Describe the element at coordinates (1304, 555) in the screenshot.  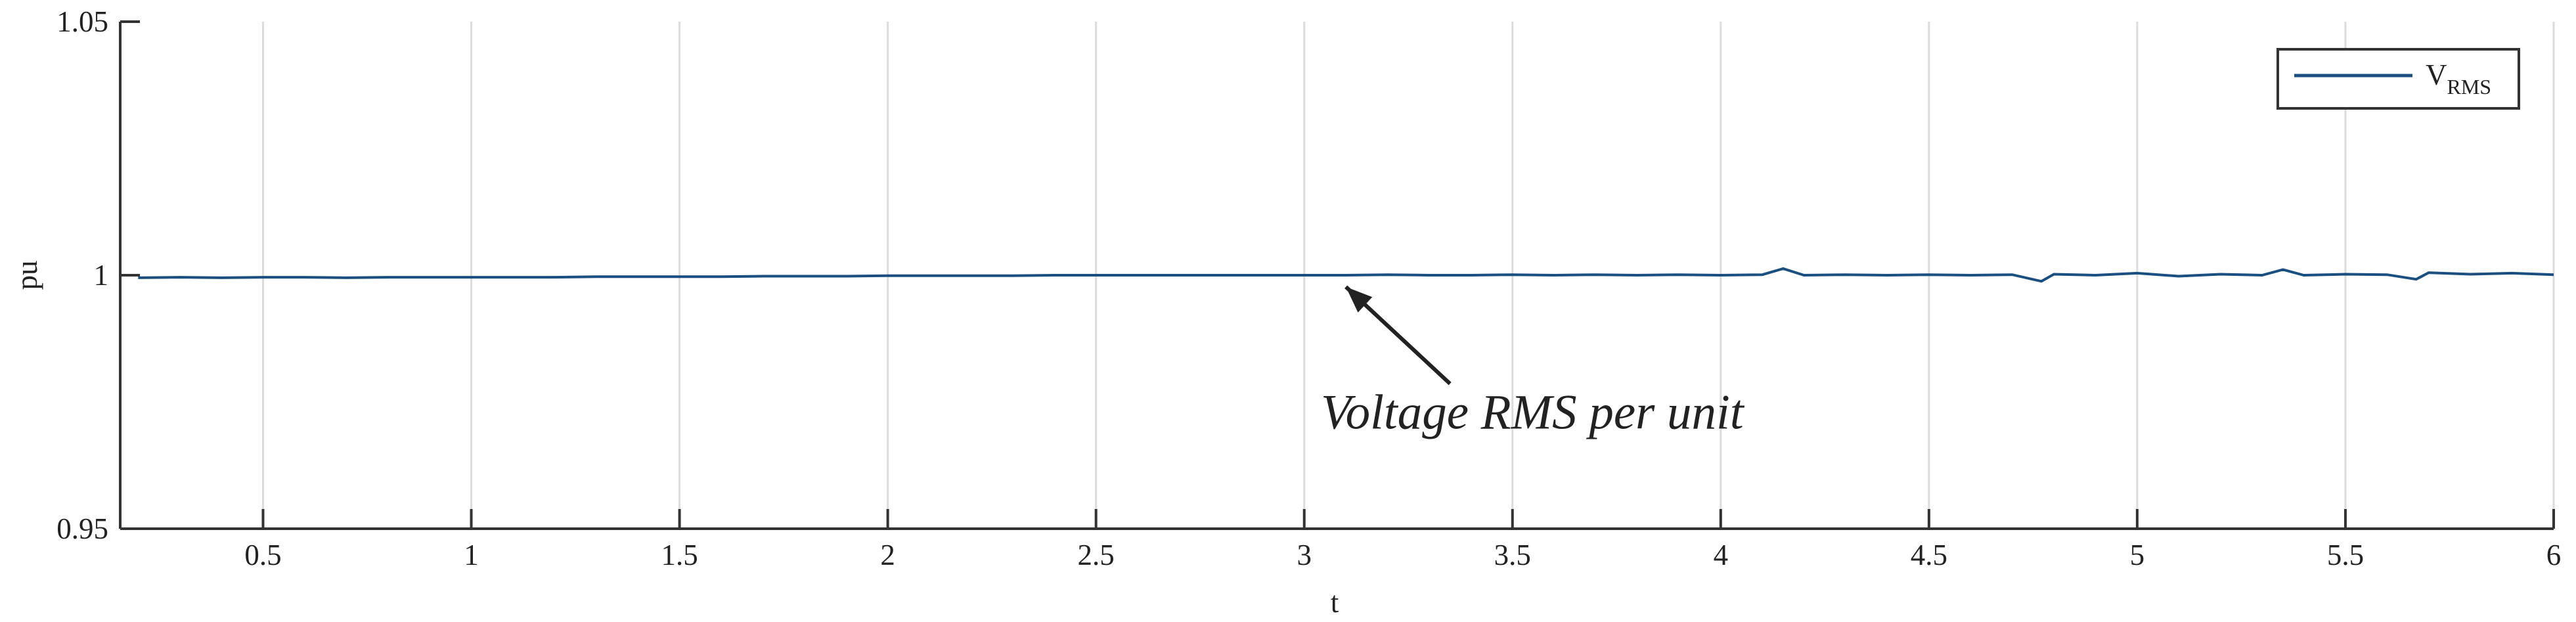
I see `x-tick-label: 3` at that location.